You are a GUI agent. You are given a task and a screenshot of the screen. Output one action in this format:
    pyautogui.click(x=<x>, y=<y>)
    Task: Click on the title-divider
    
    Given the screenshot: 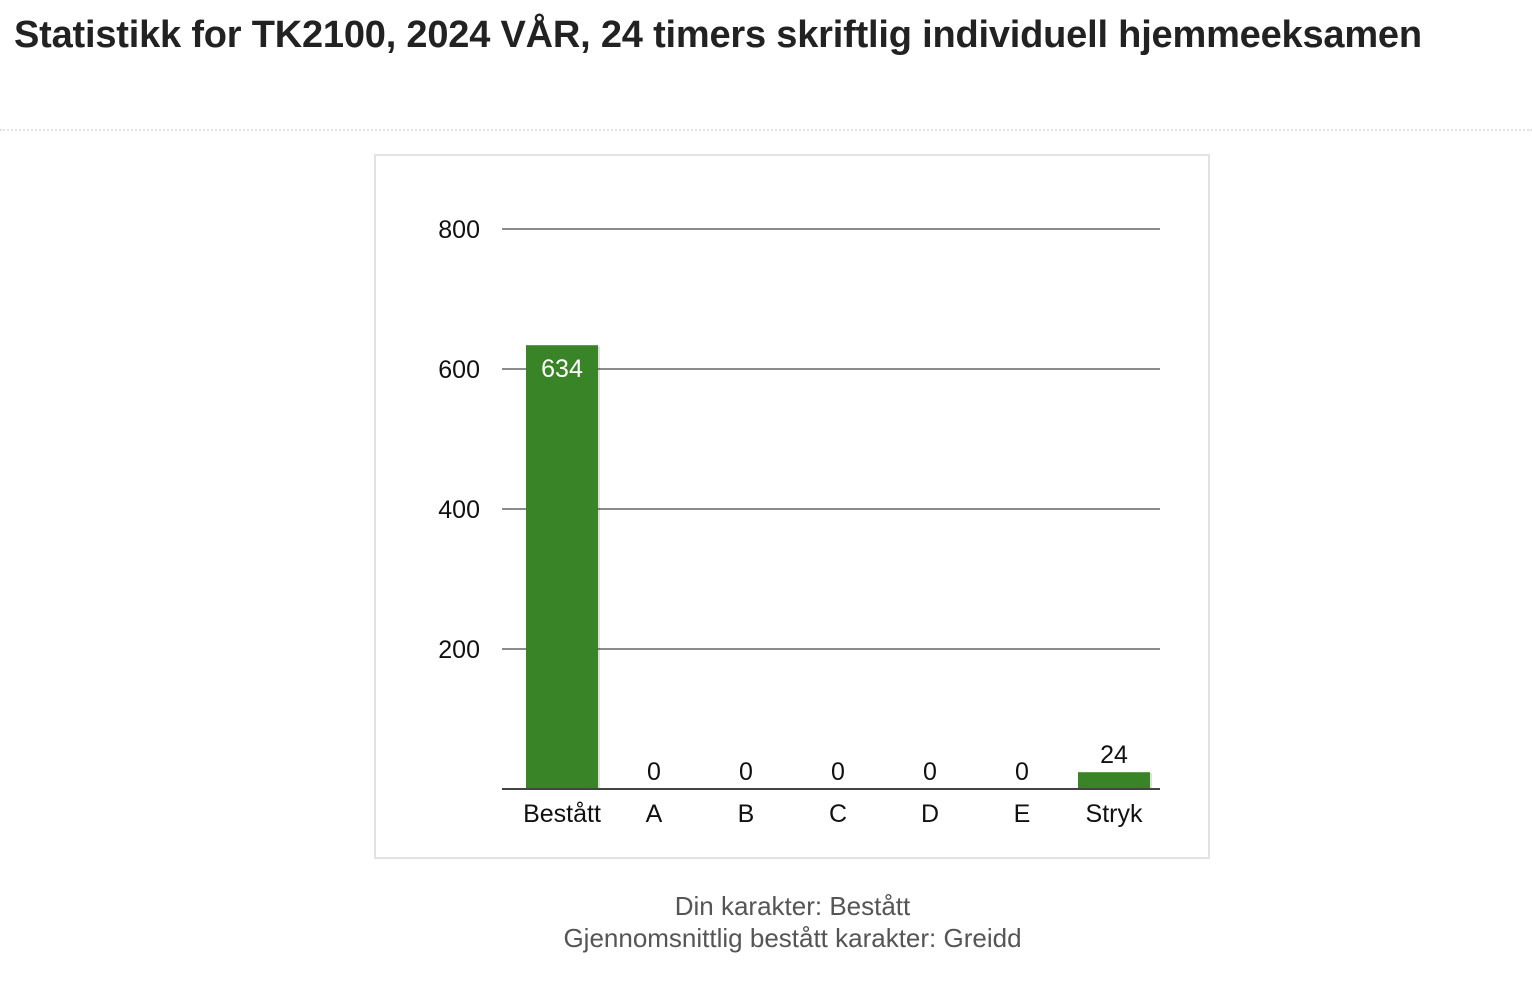 What is the action you would take?
    pyautogui.click(x=766, y=130)
    